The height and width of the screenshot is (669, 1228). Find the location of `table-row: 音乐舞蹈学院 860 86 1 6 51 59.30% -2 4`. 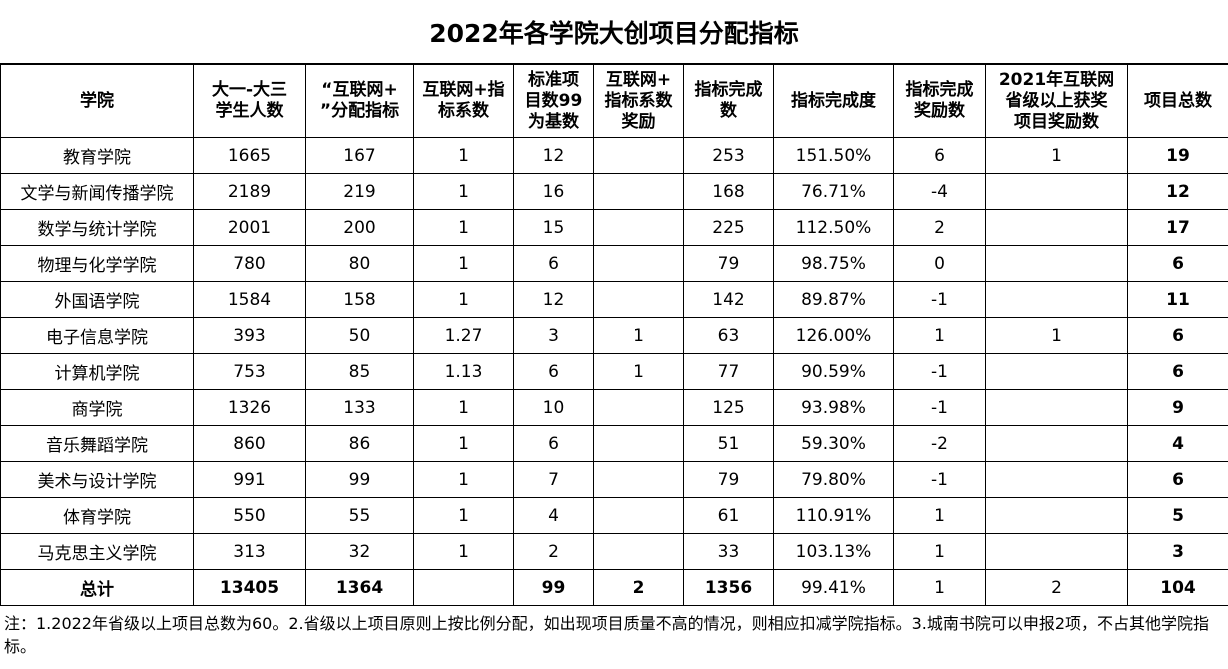

table-row: 音乐舞蹈学院 860 86 1 6 51 59.30% -2 4 is located at coordinates (614, 443).